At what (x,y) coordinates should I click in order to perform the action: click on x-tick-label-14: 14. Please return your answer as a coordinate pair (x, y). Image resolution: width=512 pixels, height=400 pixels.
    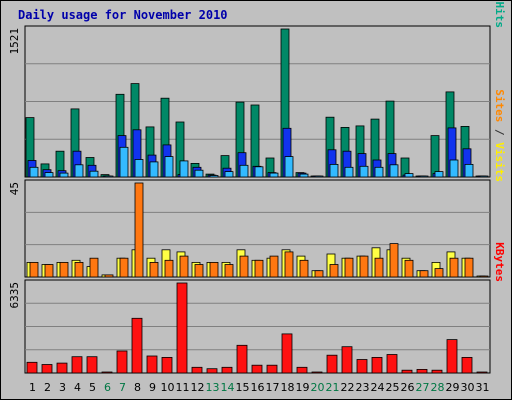
    Looking at the image, I should click on (228, 387).